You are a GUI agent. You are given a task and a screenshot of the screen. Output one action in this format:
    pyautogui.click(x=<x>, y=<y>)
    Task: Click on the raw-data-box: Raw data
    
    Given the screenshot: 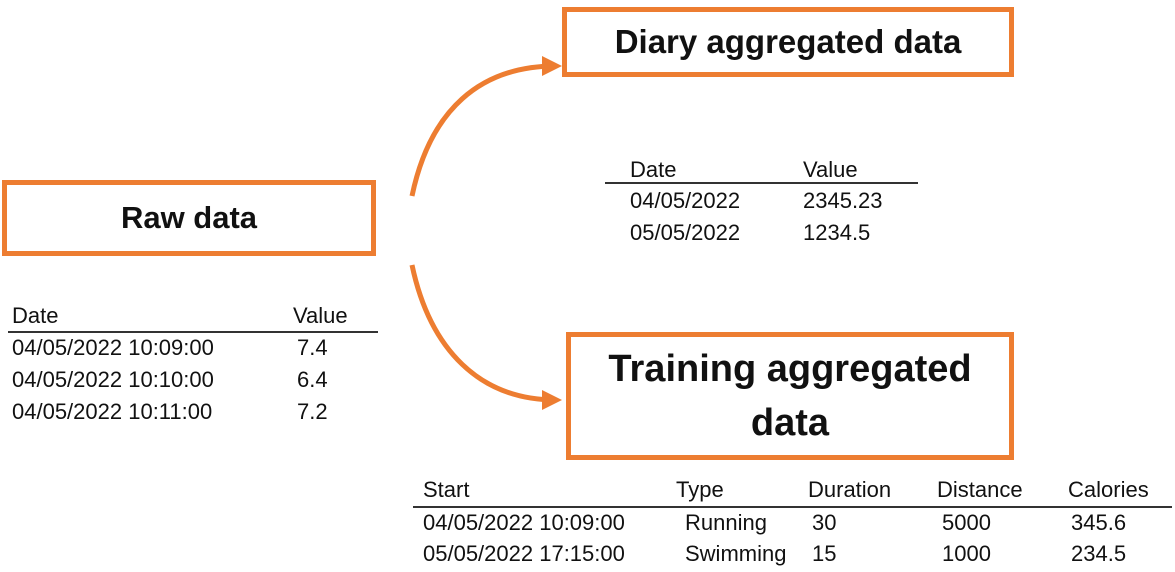 What is the action you would take?
    pyautogui.click(x=189, y=218)
    